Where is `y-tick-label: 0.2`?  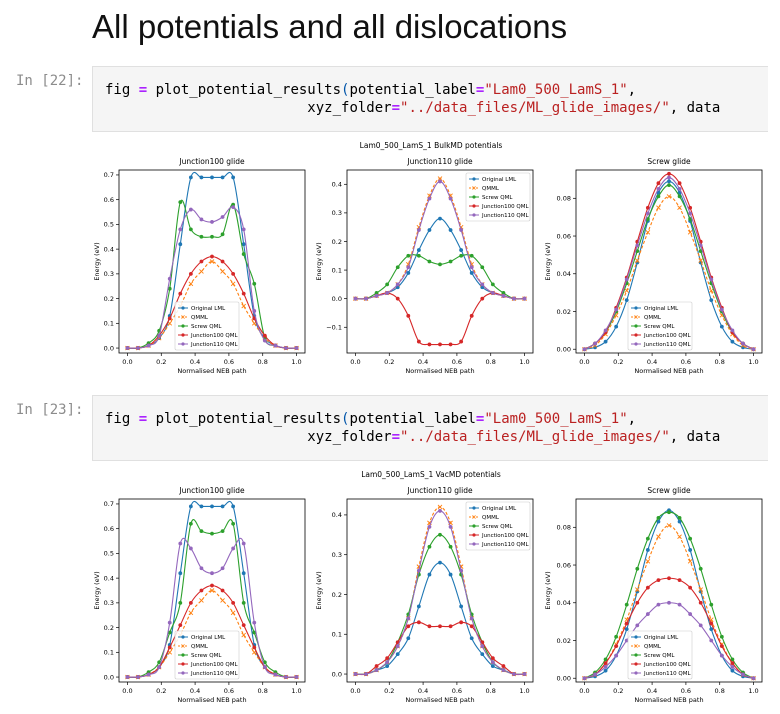
y-tick-label: 0.2 is located at coordinates (109, 628).